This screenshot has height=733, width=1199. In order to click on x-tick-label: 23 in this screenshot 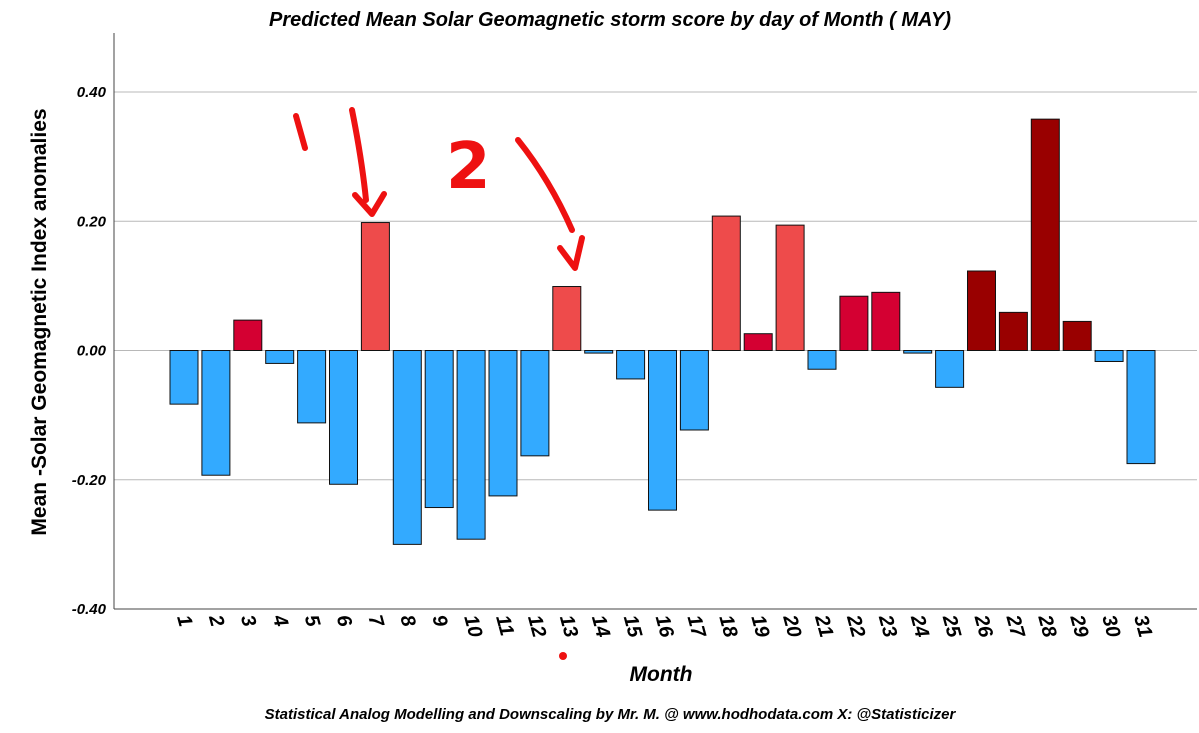, I will do `click(887, 626)`.